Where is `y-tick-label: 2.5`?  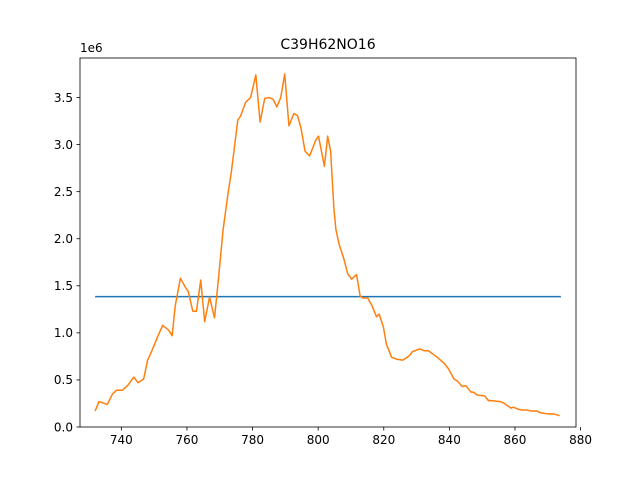 y-tick-label: 2.5 is located at coordinates (63, 192).